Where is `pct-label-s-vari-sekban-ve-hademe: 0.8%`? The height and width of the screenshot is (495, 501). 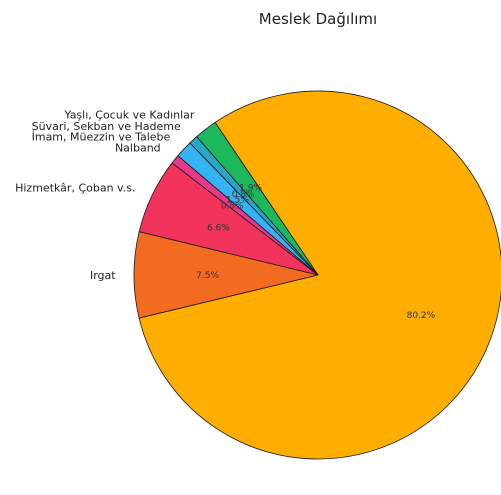 pct-label-s-vari-sekban-ve-hademe: 0.8% is located at coordinates (243, 195).